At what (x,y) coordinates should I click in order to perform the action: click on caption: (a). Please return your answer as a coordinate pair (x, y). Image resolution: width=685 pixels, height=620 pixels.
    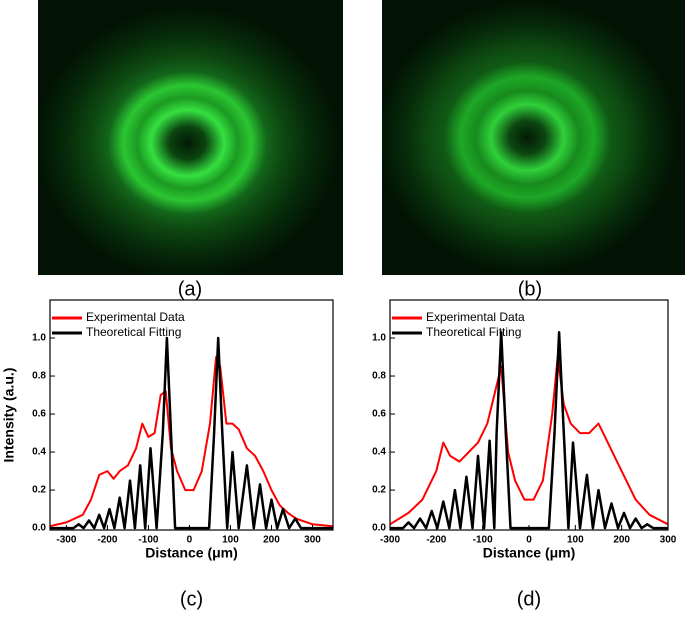
    Looking at the image, I should click on (190, 289).